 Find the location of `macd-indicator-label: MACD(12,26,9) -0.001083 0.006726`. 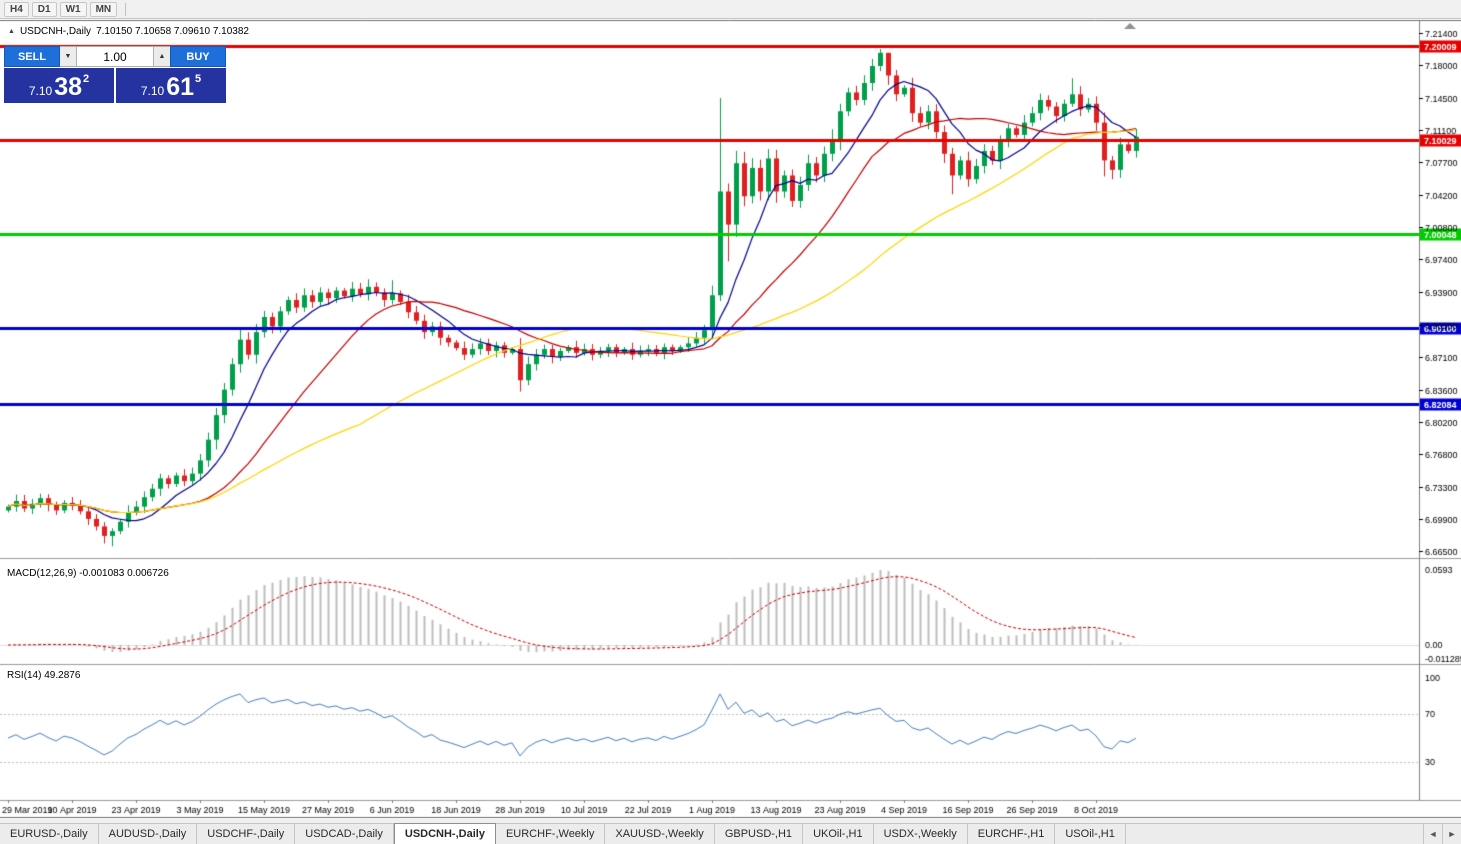

macd-indicator-label: MACD(12,26,9) -0.001083 0.006726 is located at coordinates (88, 573).